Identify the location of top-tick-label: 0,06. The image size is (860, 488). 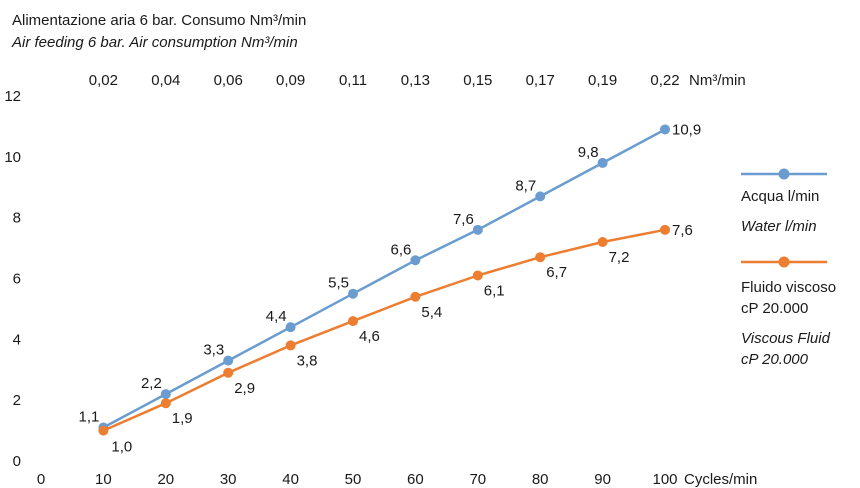
(228, 80).